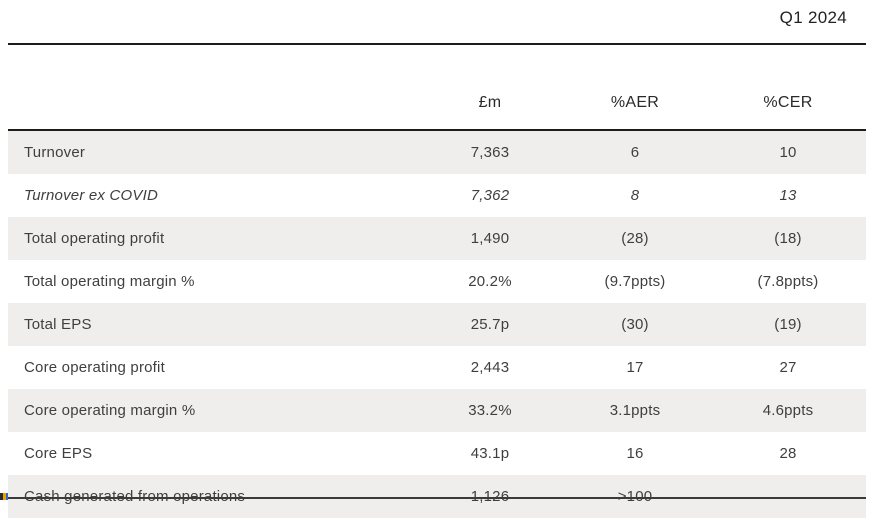 Image resolution: width=876 pixels, height=518 pixels. What do you see at coordinates (437, 498) in the screenshot?
I see `bottom-divider` at bounding box center [437, 498].